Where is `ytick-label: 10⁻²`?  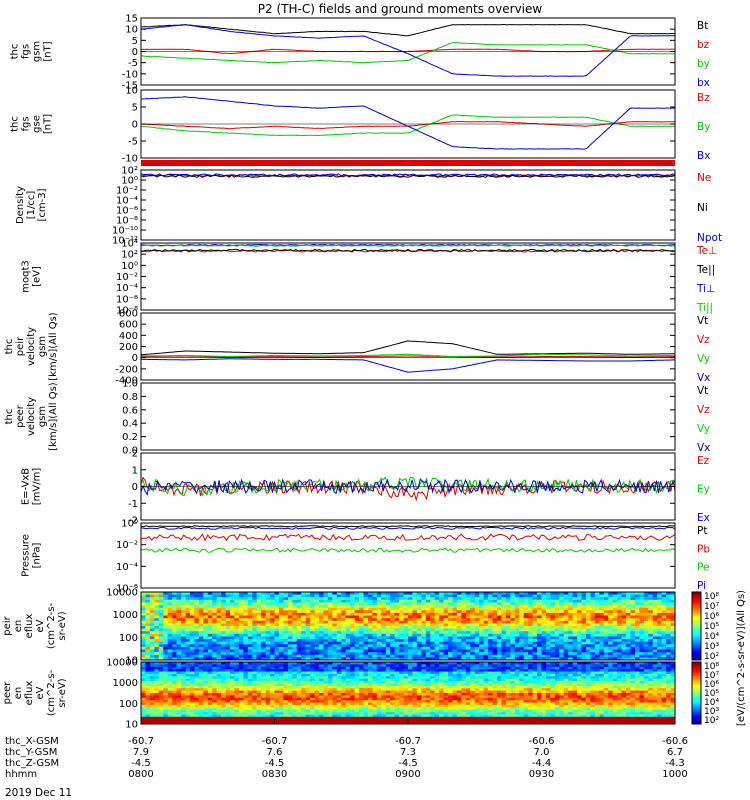
ytick-label: 10⁻² is located at coordinates (127, 191).